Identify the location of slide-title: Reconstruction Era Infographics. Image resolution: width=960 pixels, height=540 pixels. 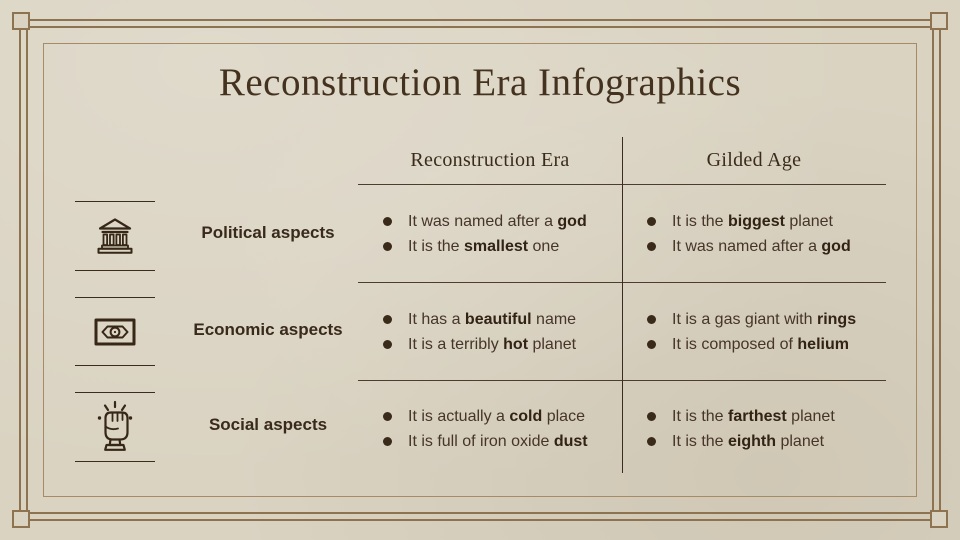
(480, 82).